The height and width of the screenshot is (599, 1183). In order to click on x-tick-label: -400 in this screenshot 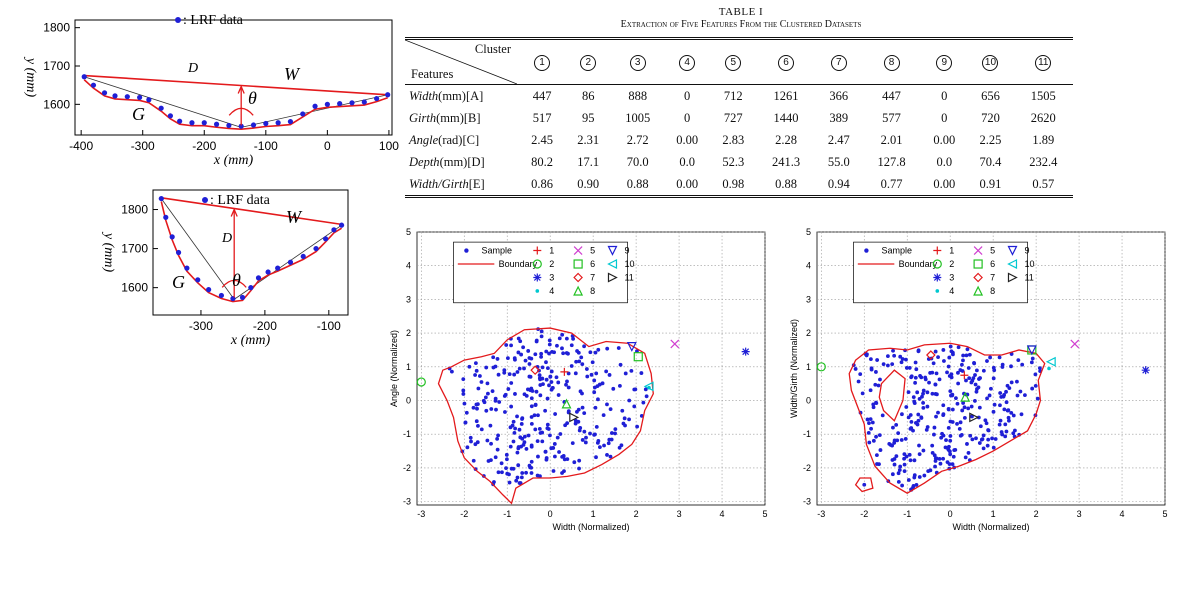, I will do `click(81, 146)`.